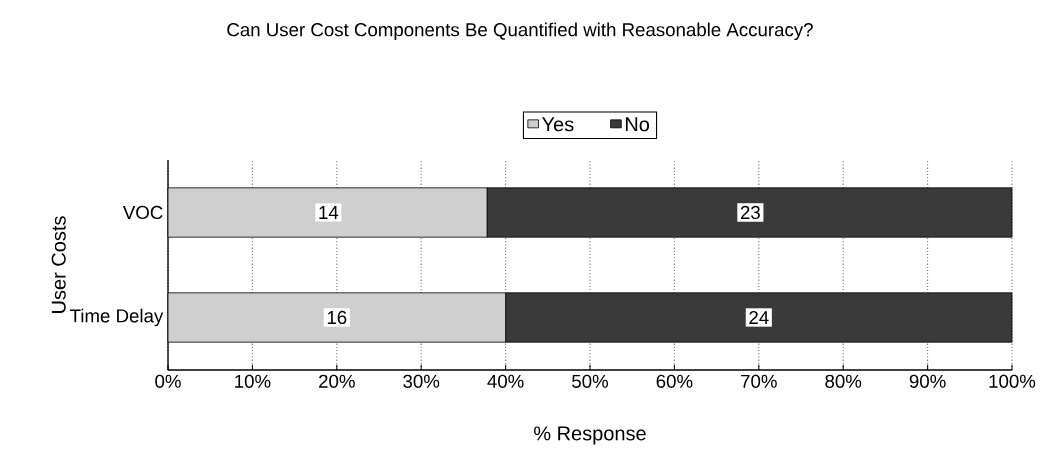  Describe the element at coordinates (590, 381) in the screenshot. I see `x-tick-label: 50%` at that location.